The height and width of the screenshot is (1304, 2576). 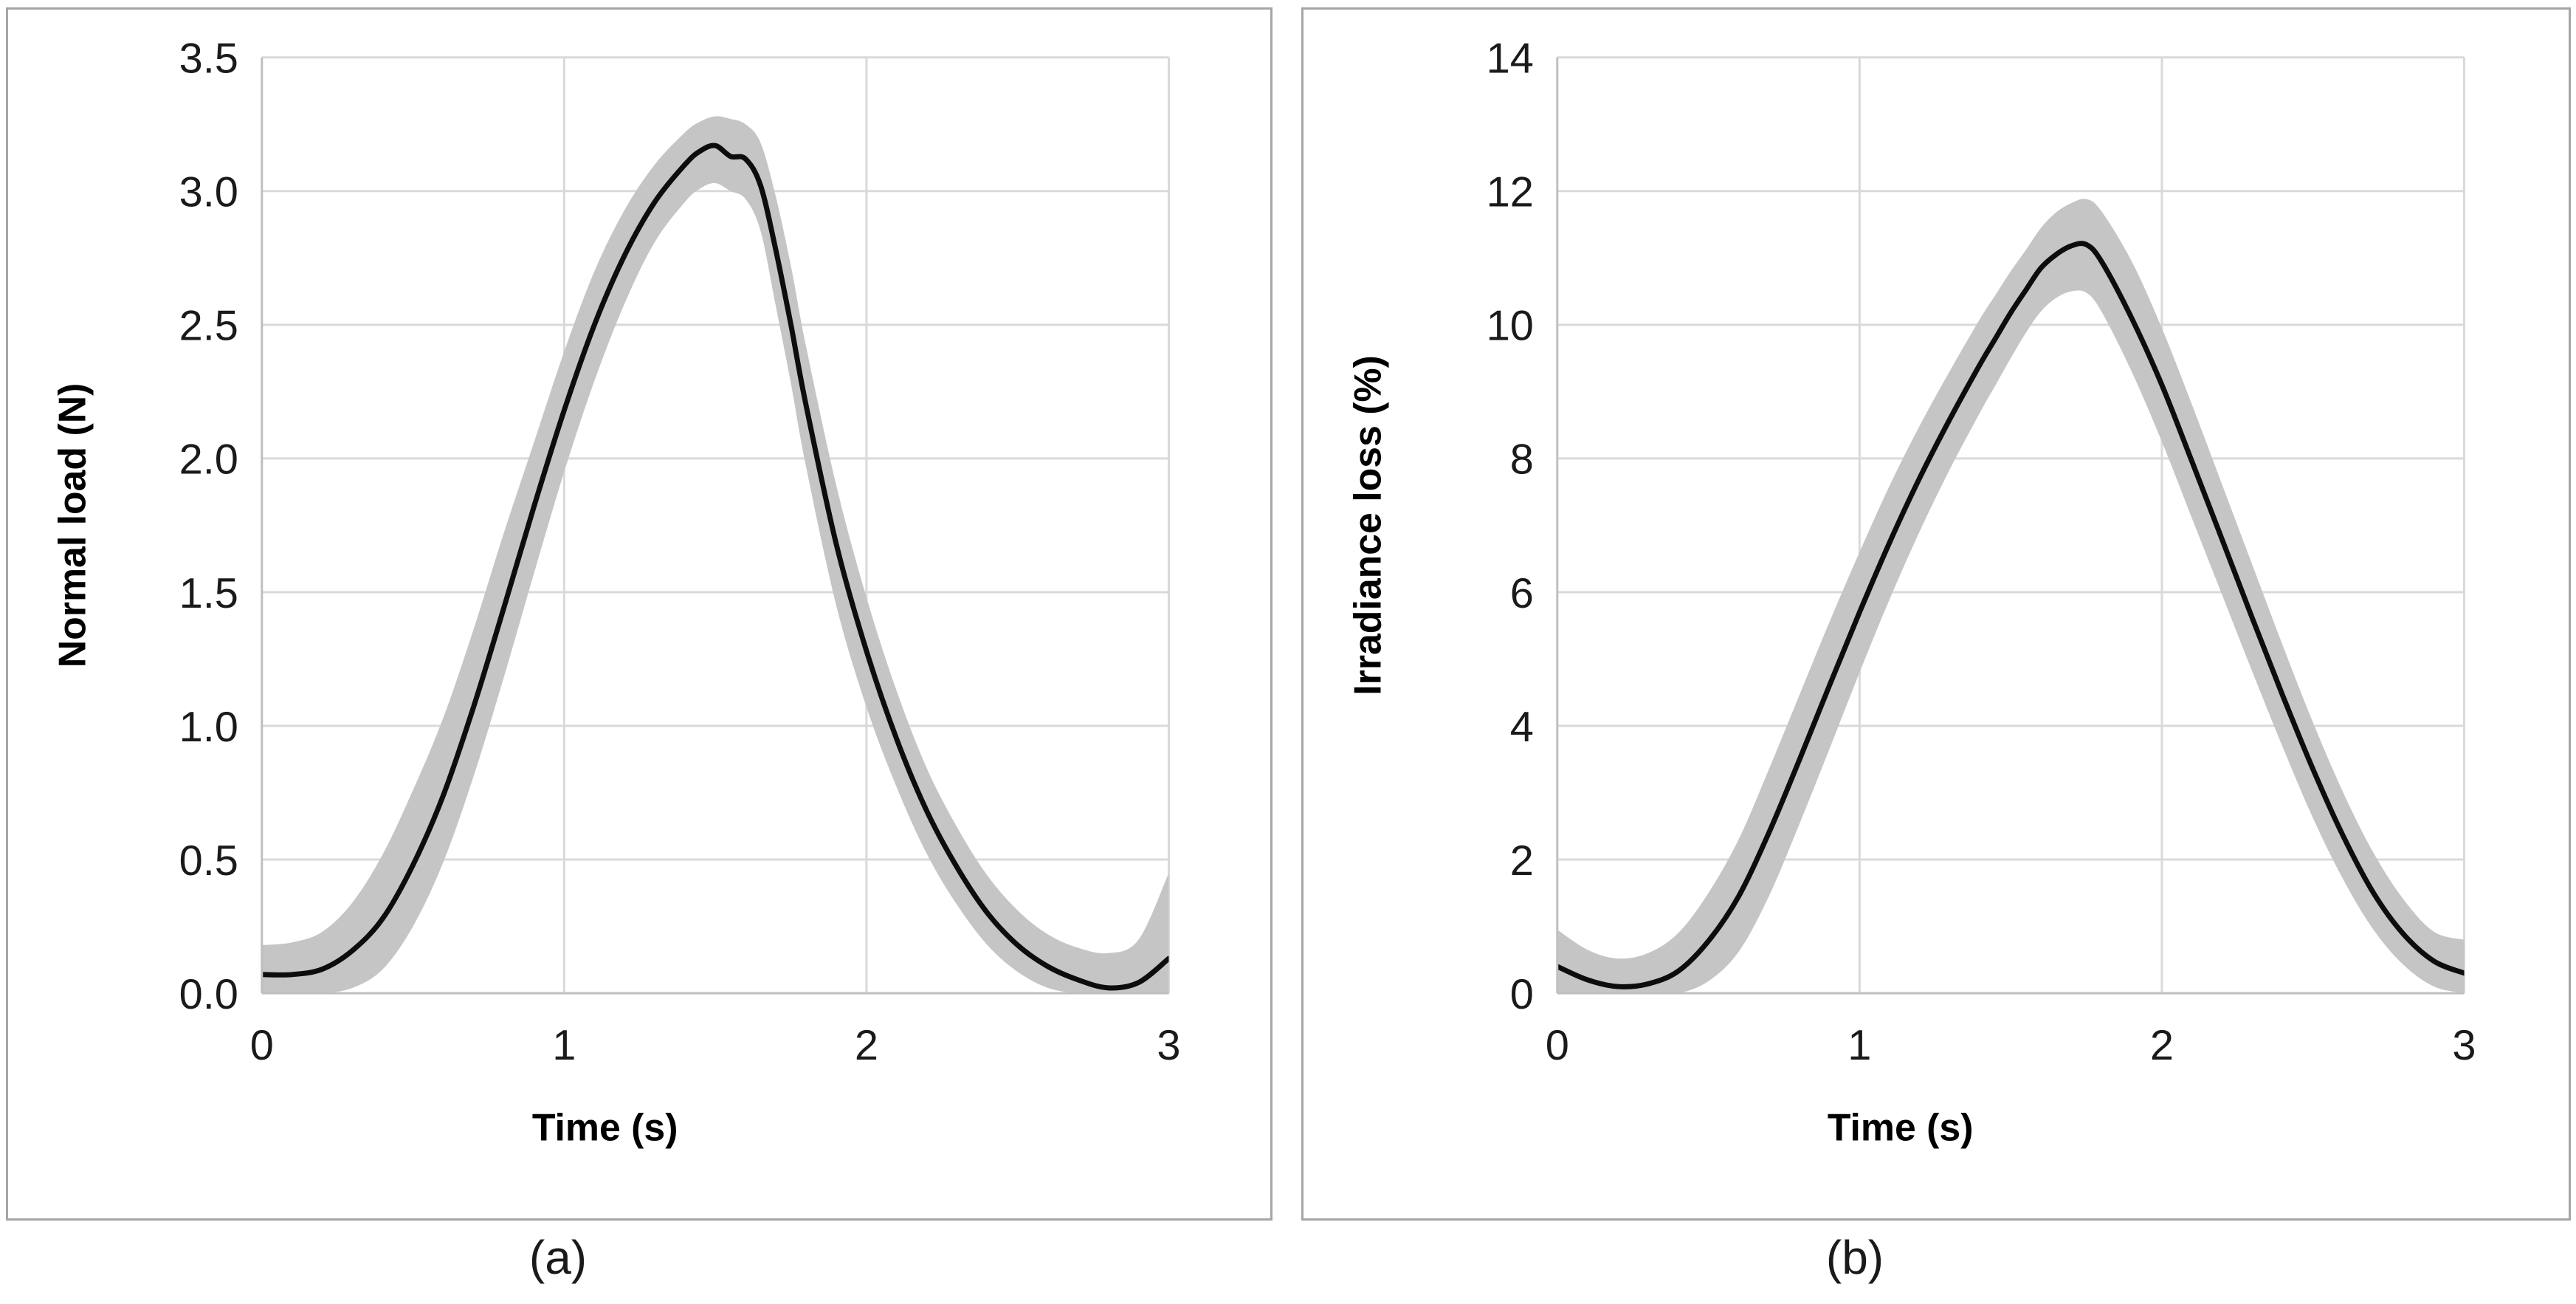 What do you see at coordinates (1522, 460) in the screenshot?
I see `y-tick-label: 8` at bounding box center [1522, 460].